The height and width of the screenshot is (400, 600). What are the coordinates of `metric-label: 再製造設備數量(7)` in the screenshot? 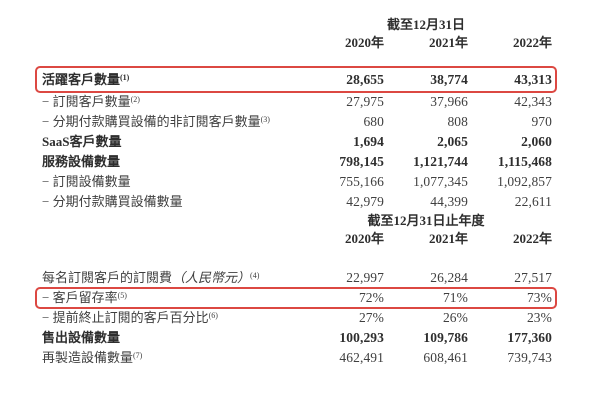 It's located at (92, 357).